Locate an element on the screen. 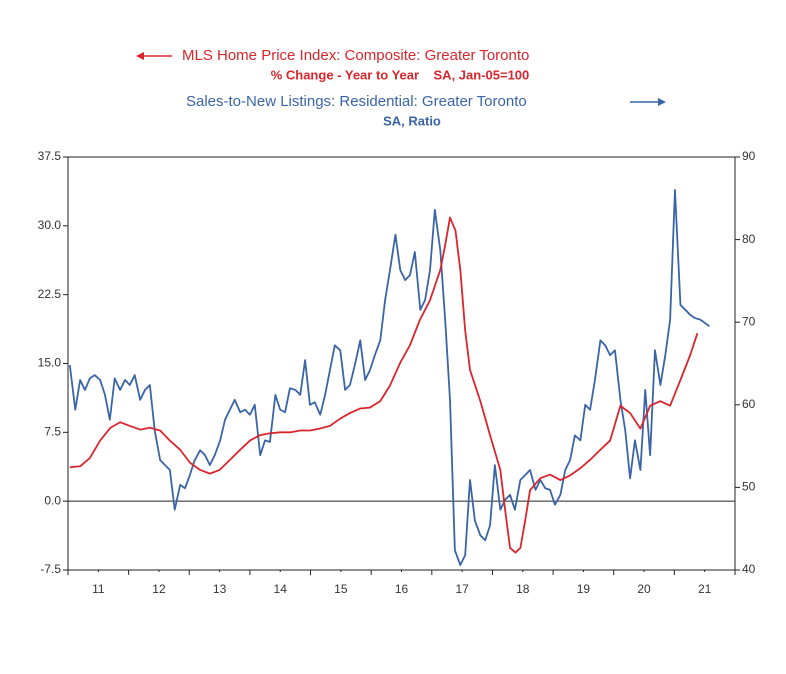 This screenshot has width=786, height=674. x-tick-label: 15 is located at coordinates (341, 589).